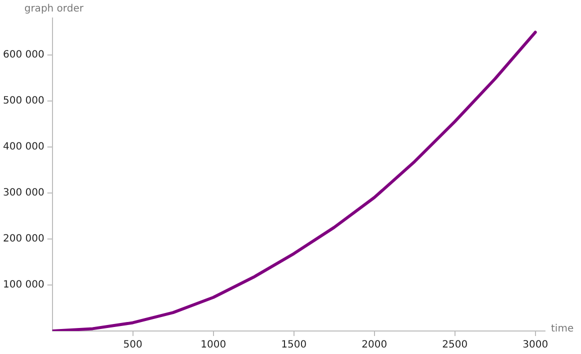 Image resolution: width=581 pixels, height=354 pixels. I want to click on y-tick-label: 200 000, so click(23, 239).